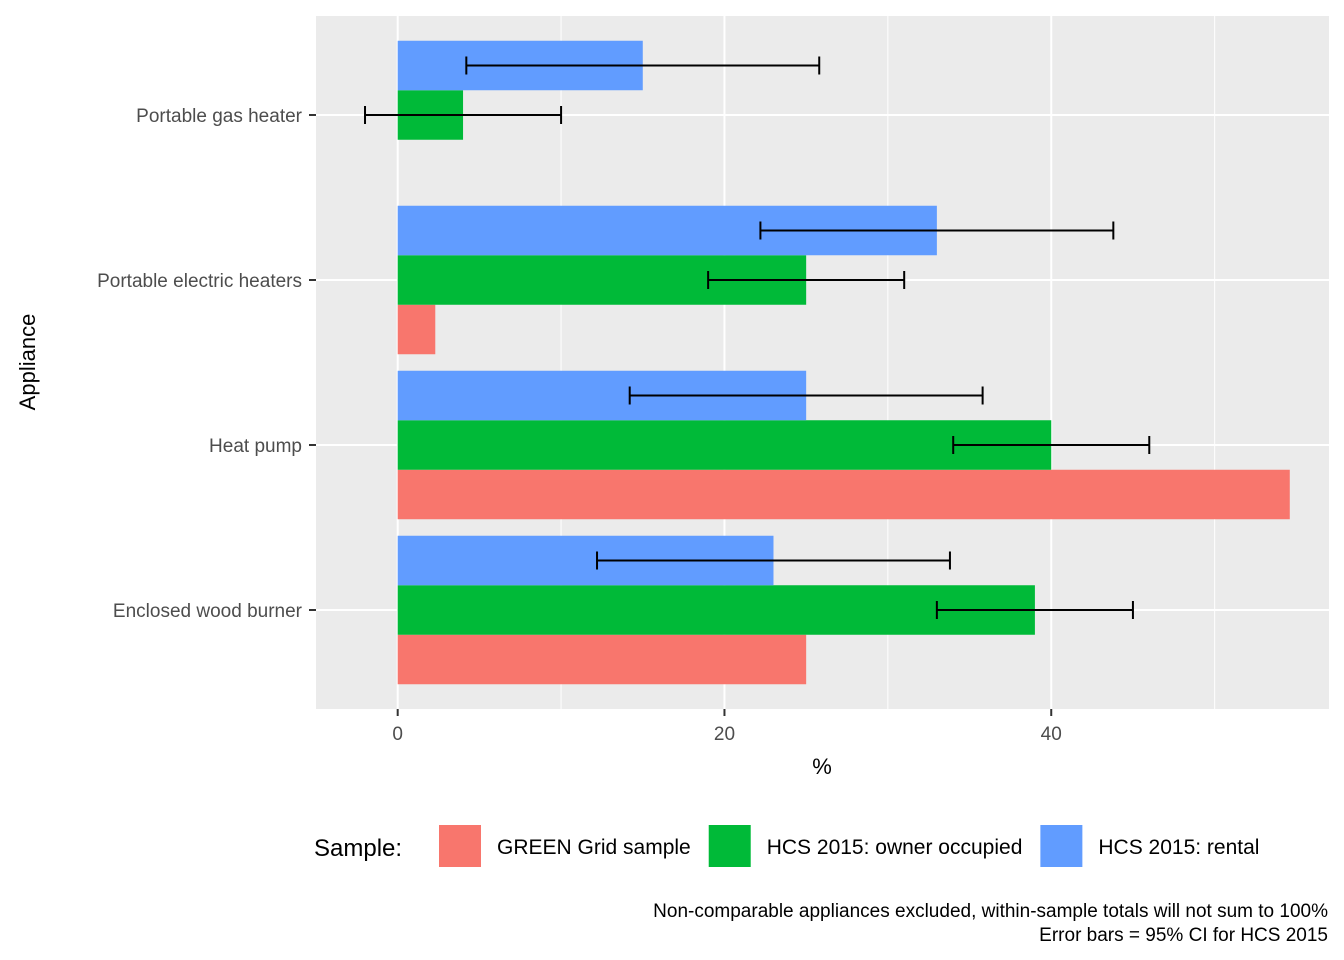 This screenshot has width=1344, height=960. I want to click on legend-title: Sample:, so click(358, 848).